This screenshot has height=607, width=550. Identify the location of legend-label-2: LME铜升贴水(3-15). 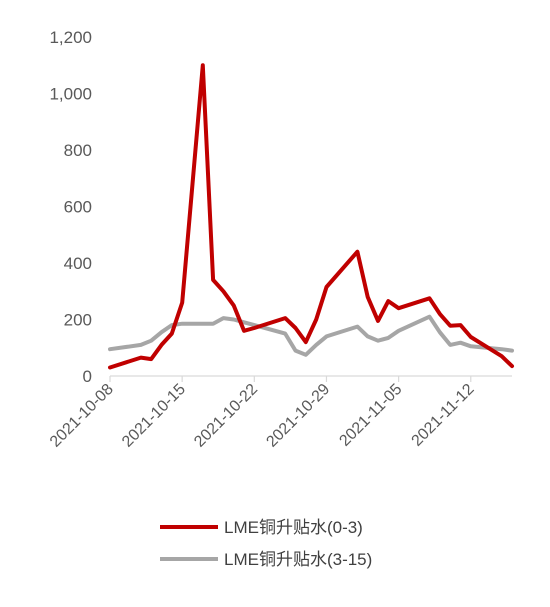
(298, 559).